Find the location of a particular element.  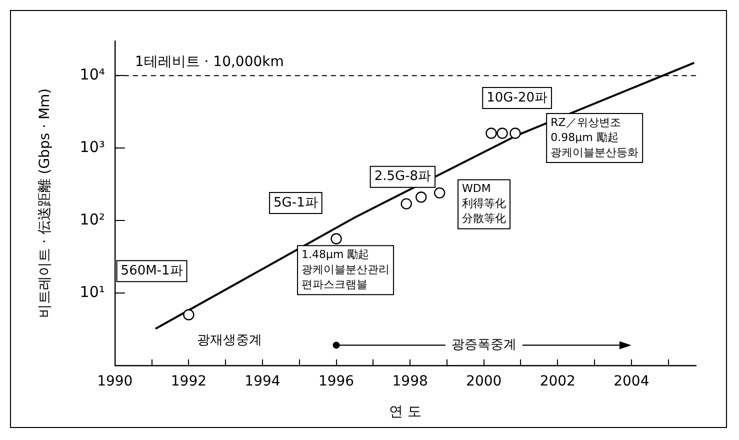

x-axis-title: 연 도 is located at coordinates (405, 412).